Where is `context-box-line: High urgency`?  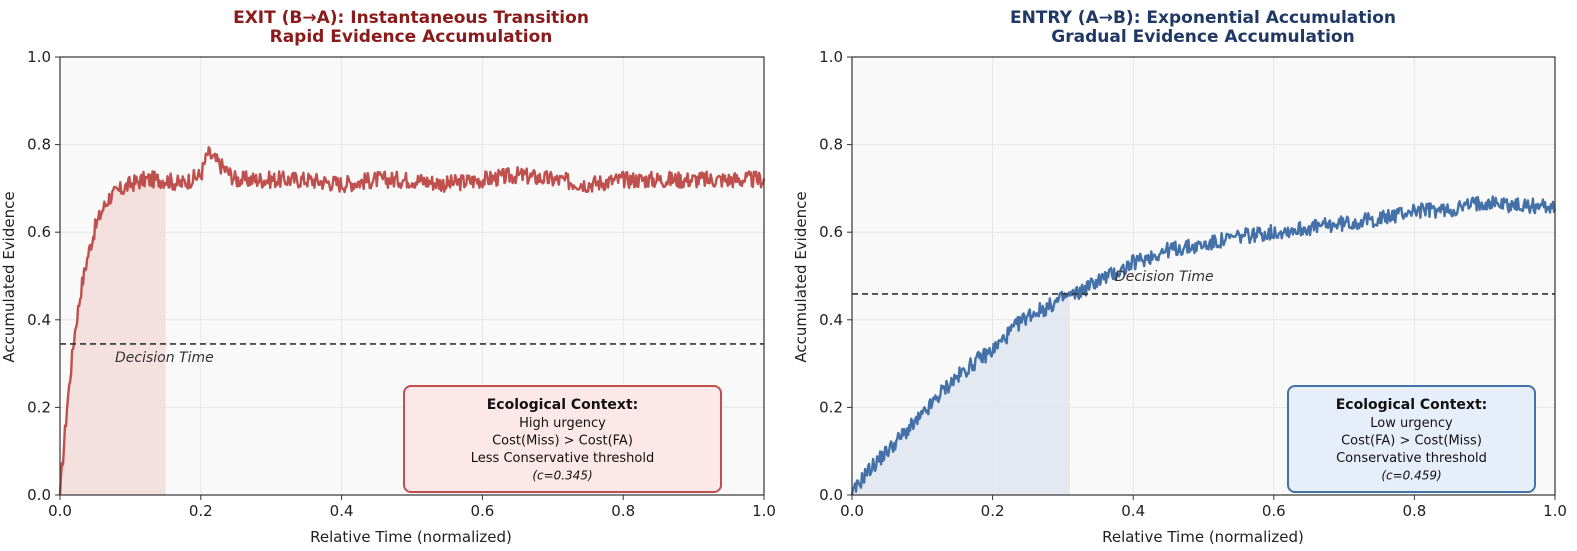
context-box-line: High urgency is located at coordinates (562, 423).